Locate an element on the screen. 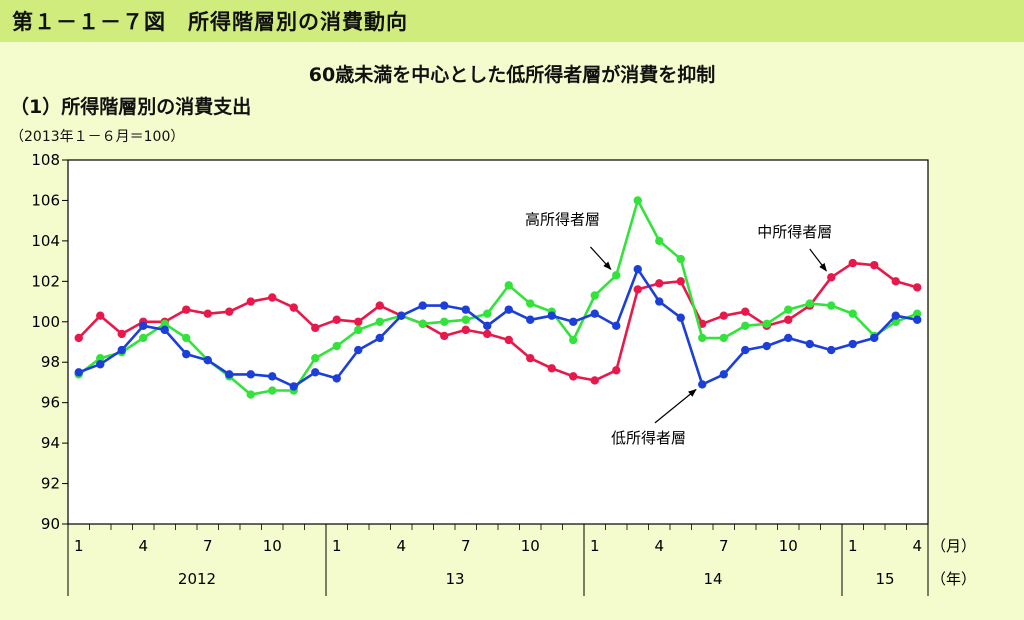 This screenshot has width=1024, height=620. y-tick-label: 94 is located at coordinates (50, 443).